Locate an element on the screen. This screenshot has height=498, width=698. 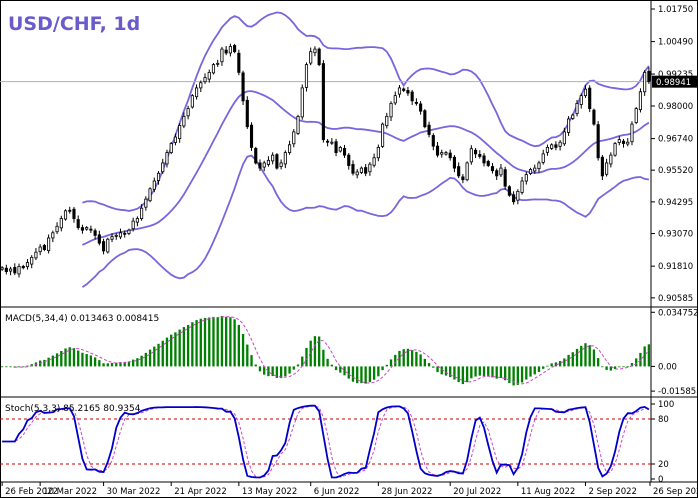
y-tick-label: 1.00490 is located at coordinates (675, 43).